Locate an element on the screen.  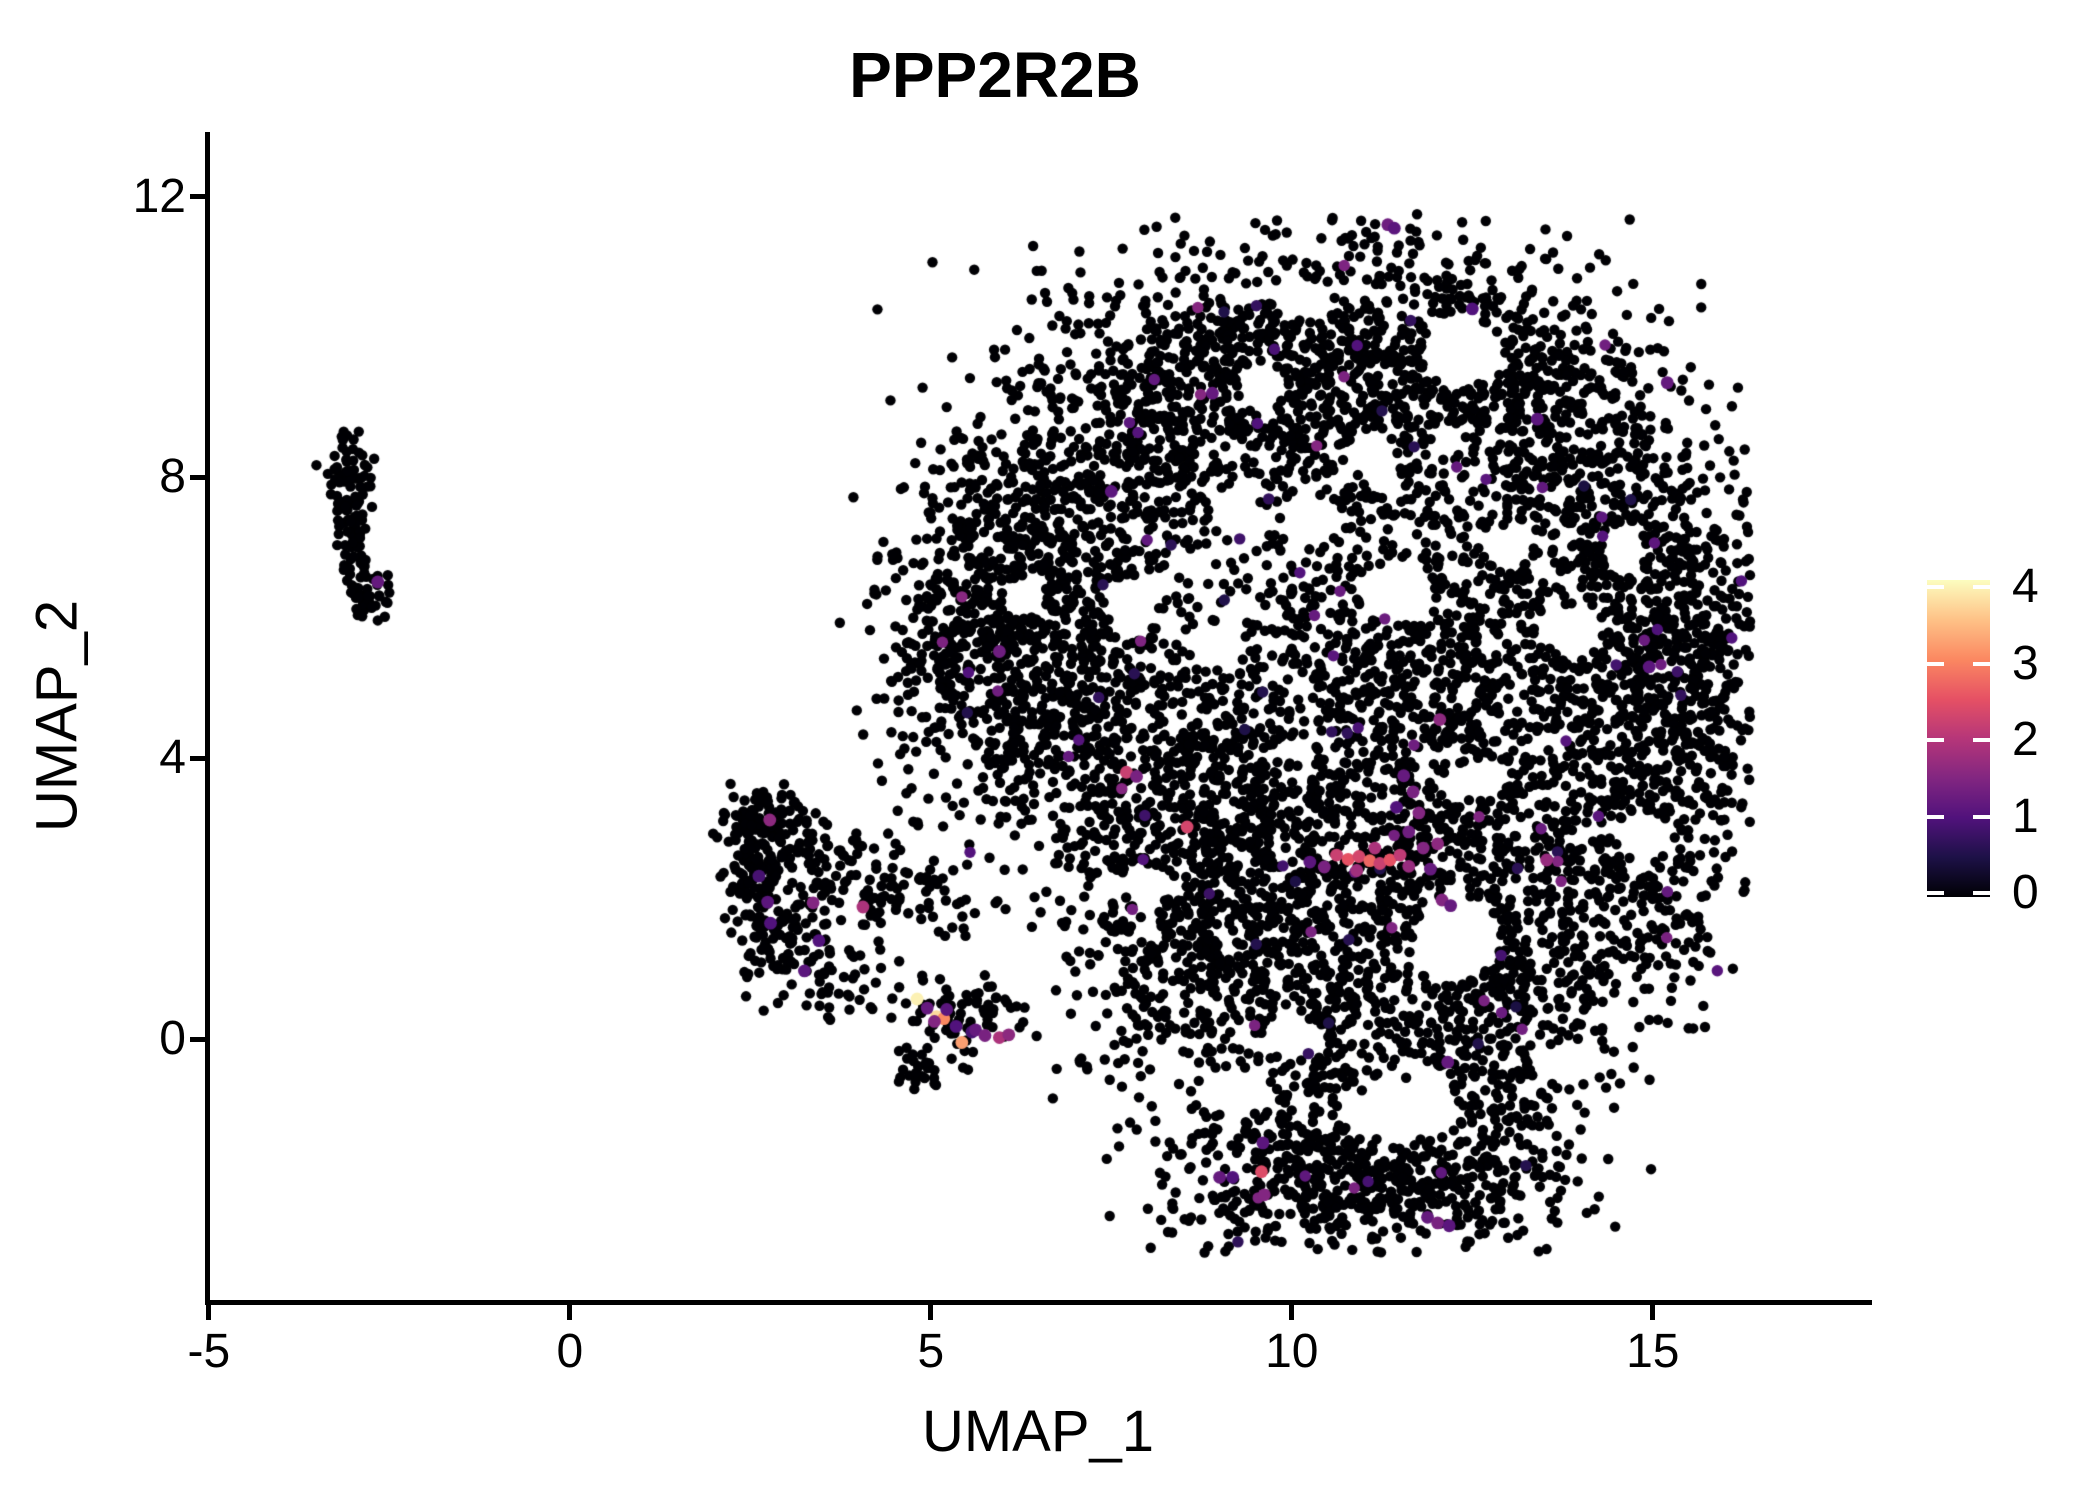
colorbar-tick-label: 1 is located at coordinates (2025, 816).